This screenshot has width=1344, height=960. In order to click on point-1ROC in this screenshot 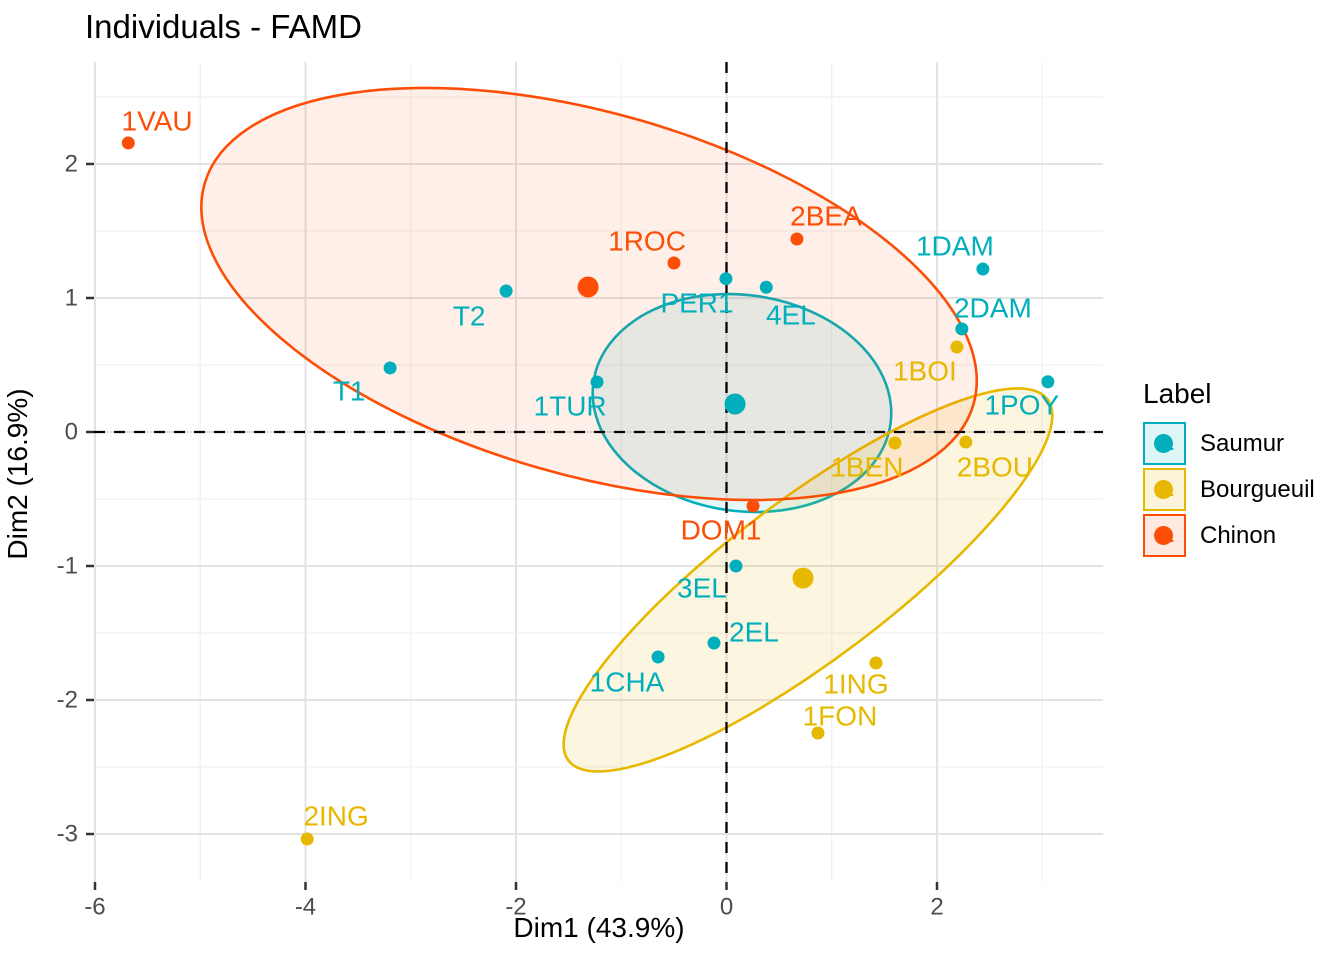, I will do `click(674, 263)`.